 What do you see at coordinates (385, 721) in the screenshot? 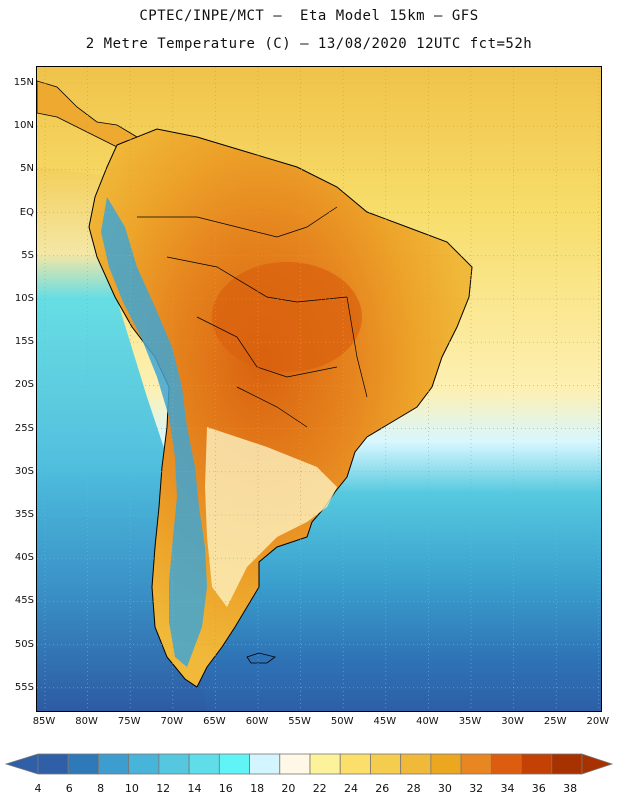
I see `lon-tick-label: 45W` at bounding box center [385, 721].